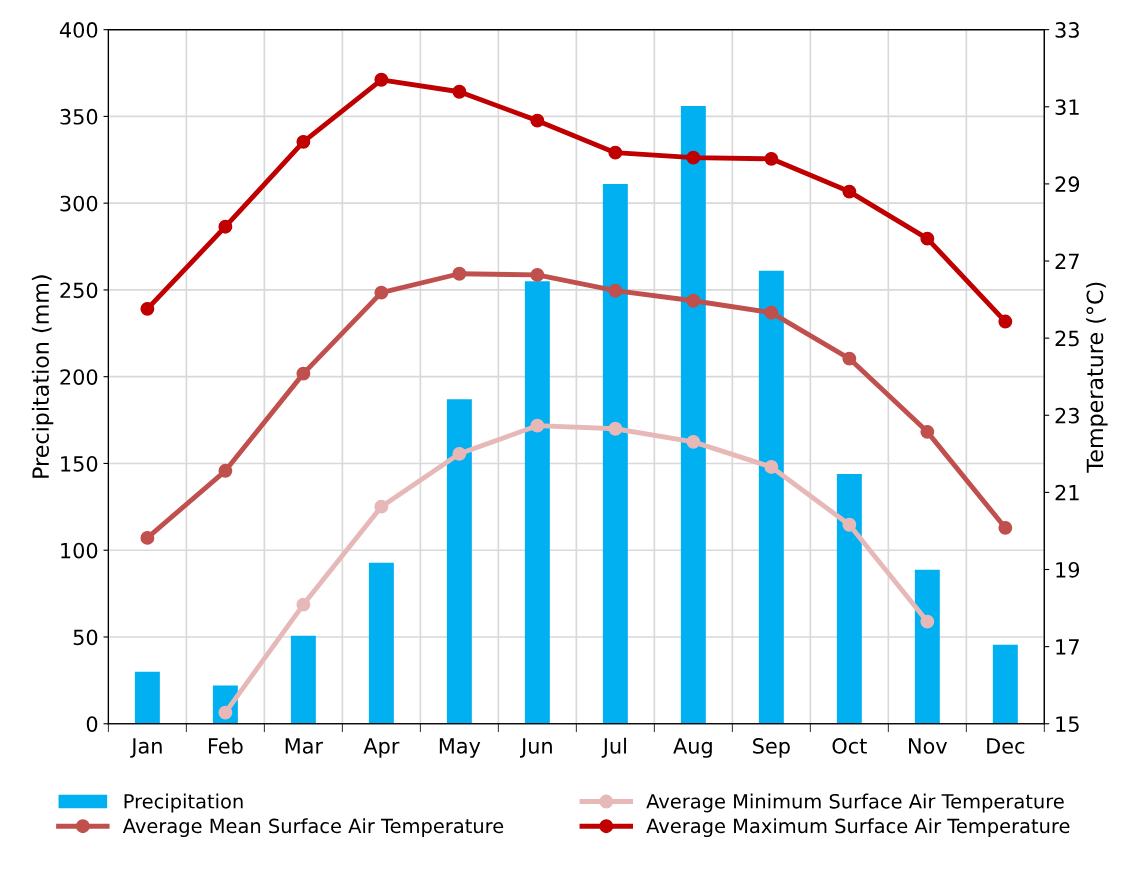 This screenshot has height=872, width=1129. Describe the element at coordinates (79, 116) in the screenshot. I see `y-tick-label: 350` at that location.